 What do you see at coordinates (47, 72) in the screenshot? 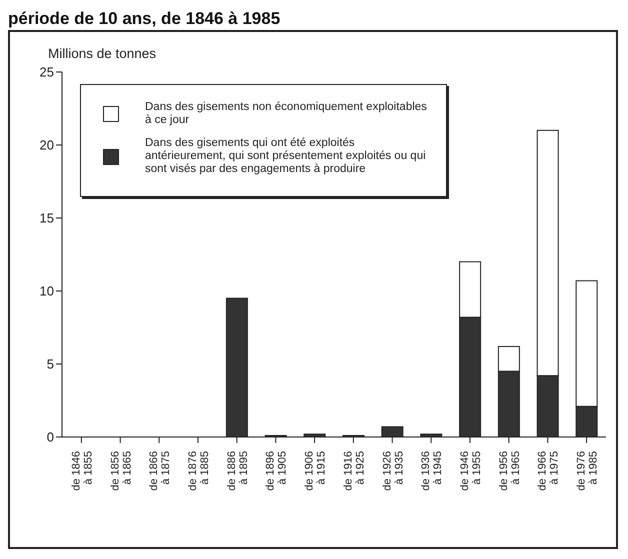
I see `y-tick-label: 25` at bounding box center [47, 72].